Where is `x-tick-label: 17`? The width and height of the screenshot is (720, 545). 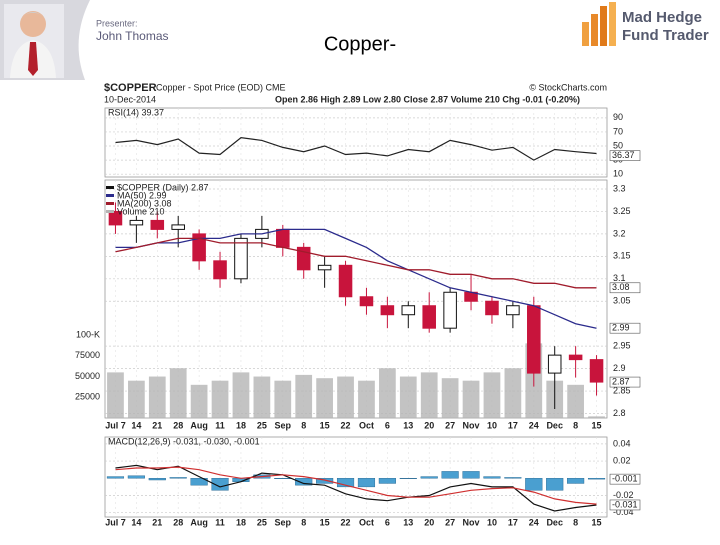
x-tick-label: 17 is located at coordinates (513, 522).